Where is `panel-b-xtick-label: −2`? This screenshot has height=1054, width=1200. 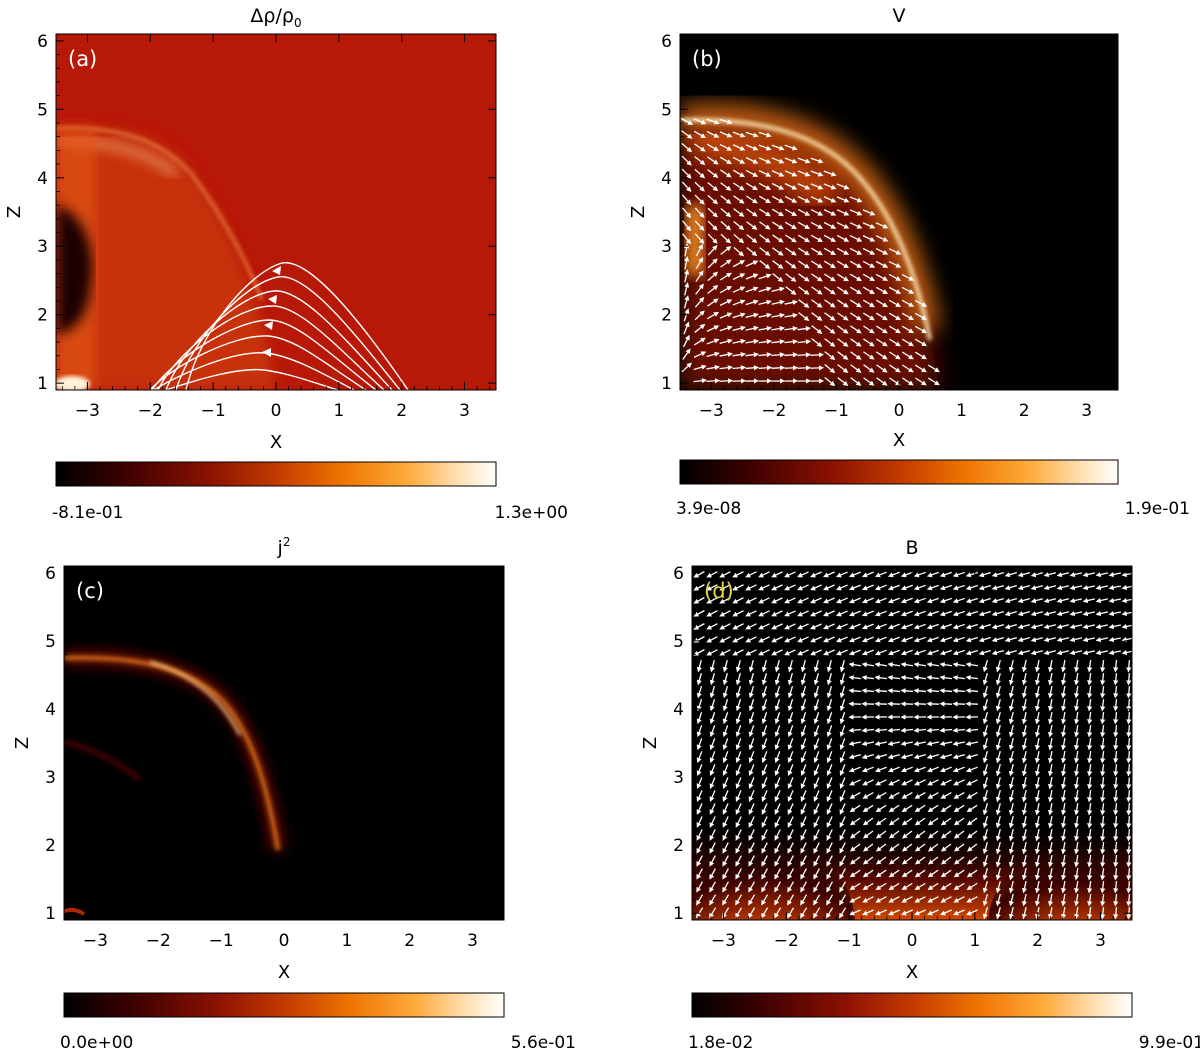
panel-b-xtick-label: −2 is located at coordinates (773, 411).